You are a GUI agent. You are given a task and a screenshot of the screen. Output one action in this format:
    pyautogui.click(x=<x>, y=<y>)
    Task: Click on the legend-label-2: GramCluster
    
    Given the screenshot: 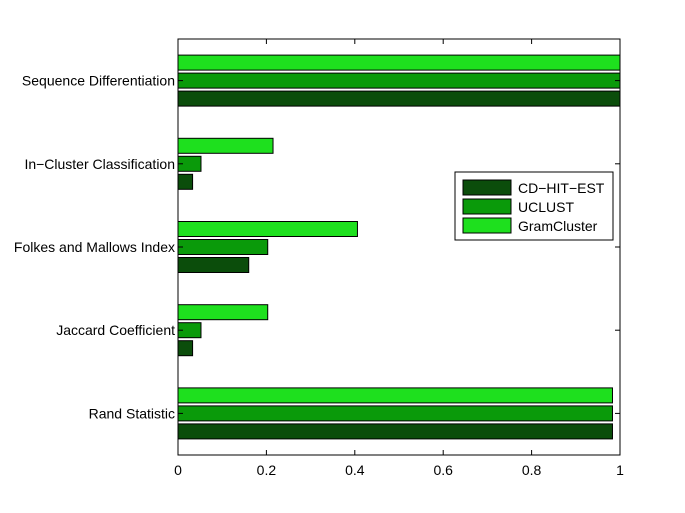 What is the action you would take?
    pyautogui.click(x=558, y=226)
    